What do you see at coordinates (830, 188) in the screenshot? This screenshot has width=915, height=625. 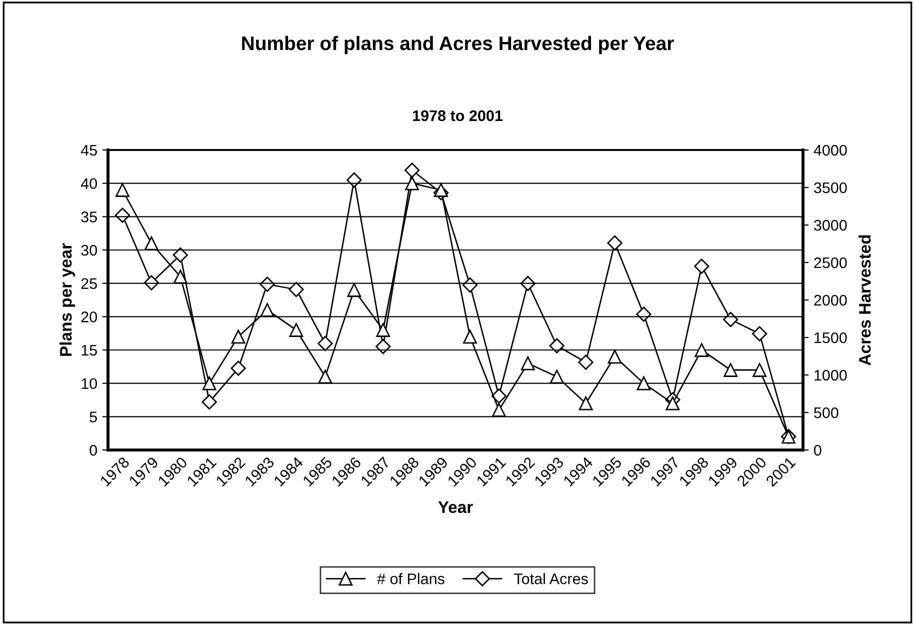 I see `y2-tick-label: 3500` at bounding box center [830, 188].